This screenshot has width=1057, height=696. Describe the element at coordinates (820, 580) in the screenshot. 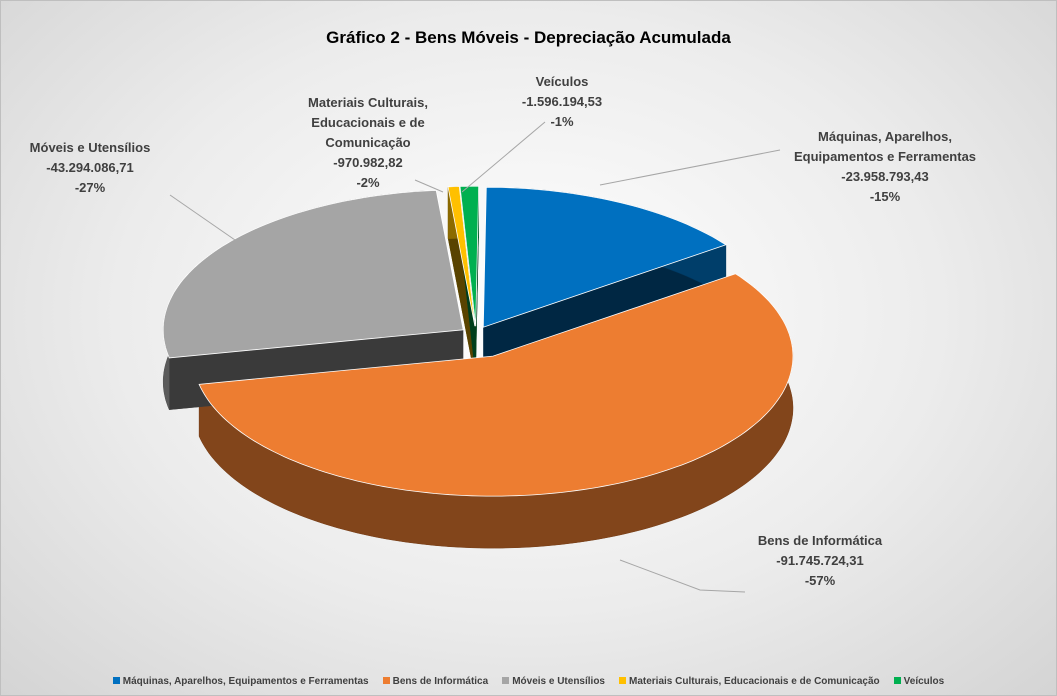

I see `label-percent: -57%` at that location.